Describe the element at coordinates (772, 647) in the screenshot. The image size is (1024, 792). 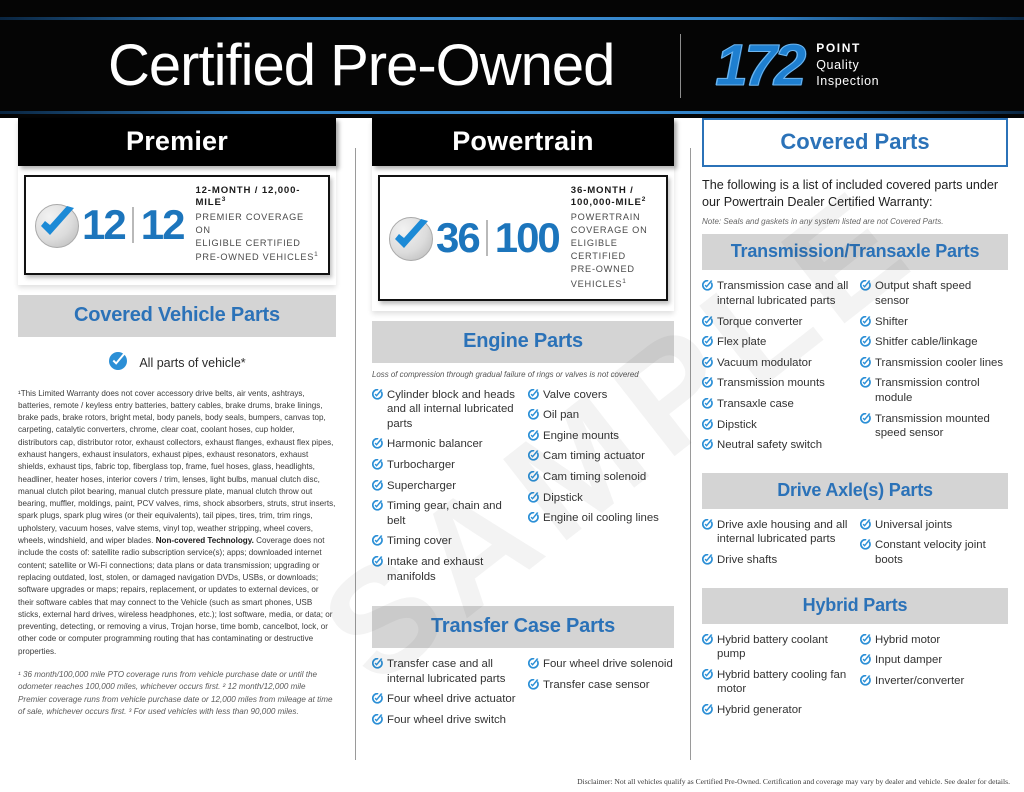
I see `list-item-label: Hybrid battery coolant pump` at that location.